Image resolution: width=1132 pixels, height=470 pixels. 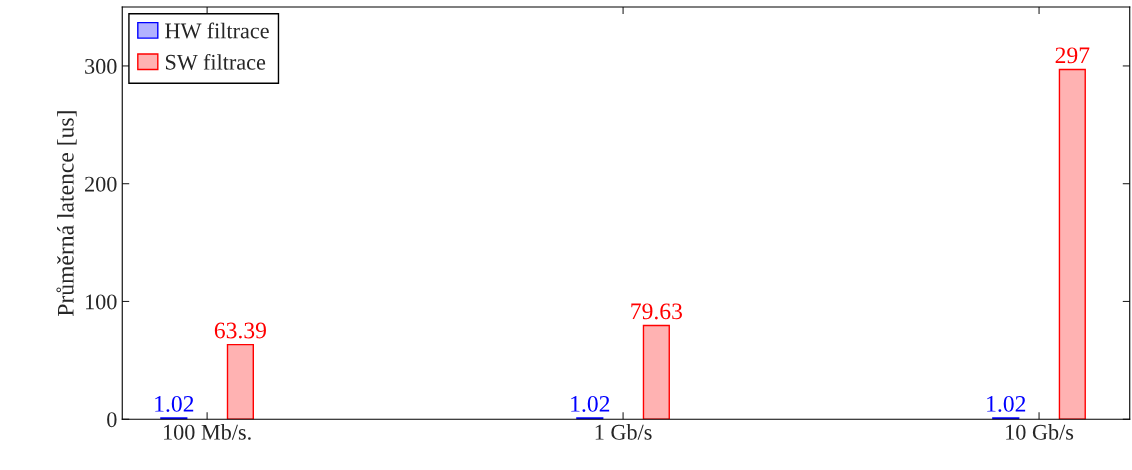 I want to click on data-label: 297, so click(x=1072, y=55).